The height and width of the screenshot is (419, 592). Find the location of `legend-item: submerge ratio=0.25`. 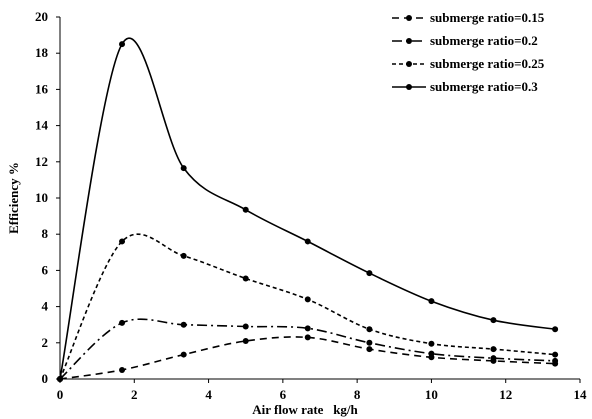

legend-item: submerge ratio=0.25 is located at coordinates (468, 63).